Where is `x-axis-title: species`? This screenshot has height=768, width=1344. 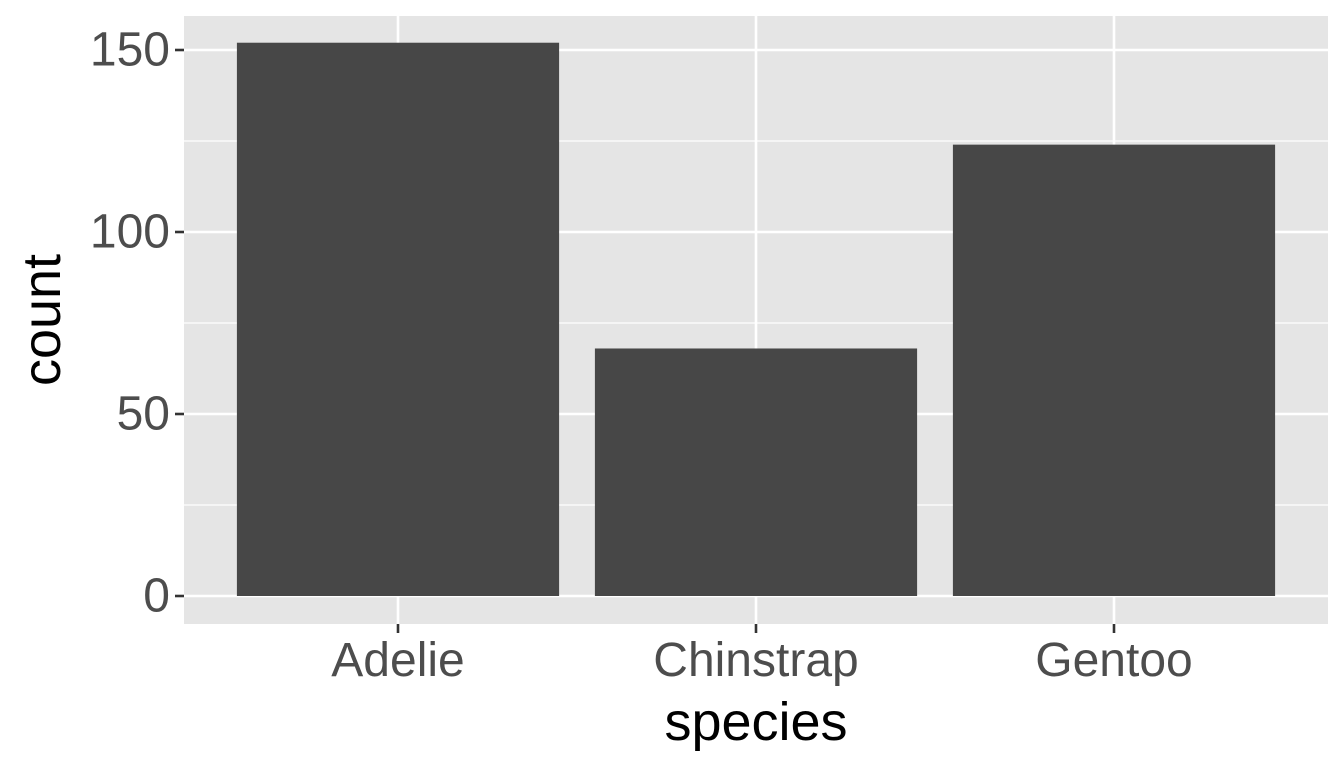
x-axis-title: species is located at coordinates (755, 722).